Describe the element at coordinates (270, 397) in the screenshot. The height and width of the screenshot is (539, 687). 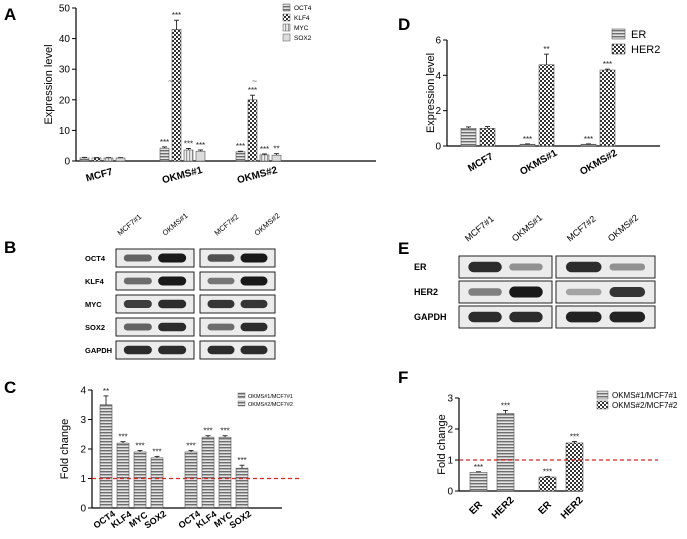
I see `legend-label: OKMS#1/MCF7#1` at that location.